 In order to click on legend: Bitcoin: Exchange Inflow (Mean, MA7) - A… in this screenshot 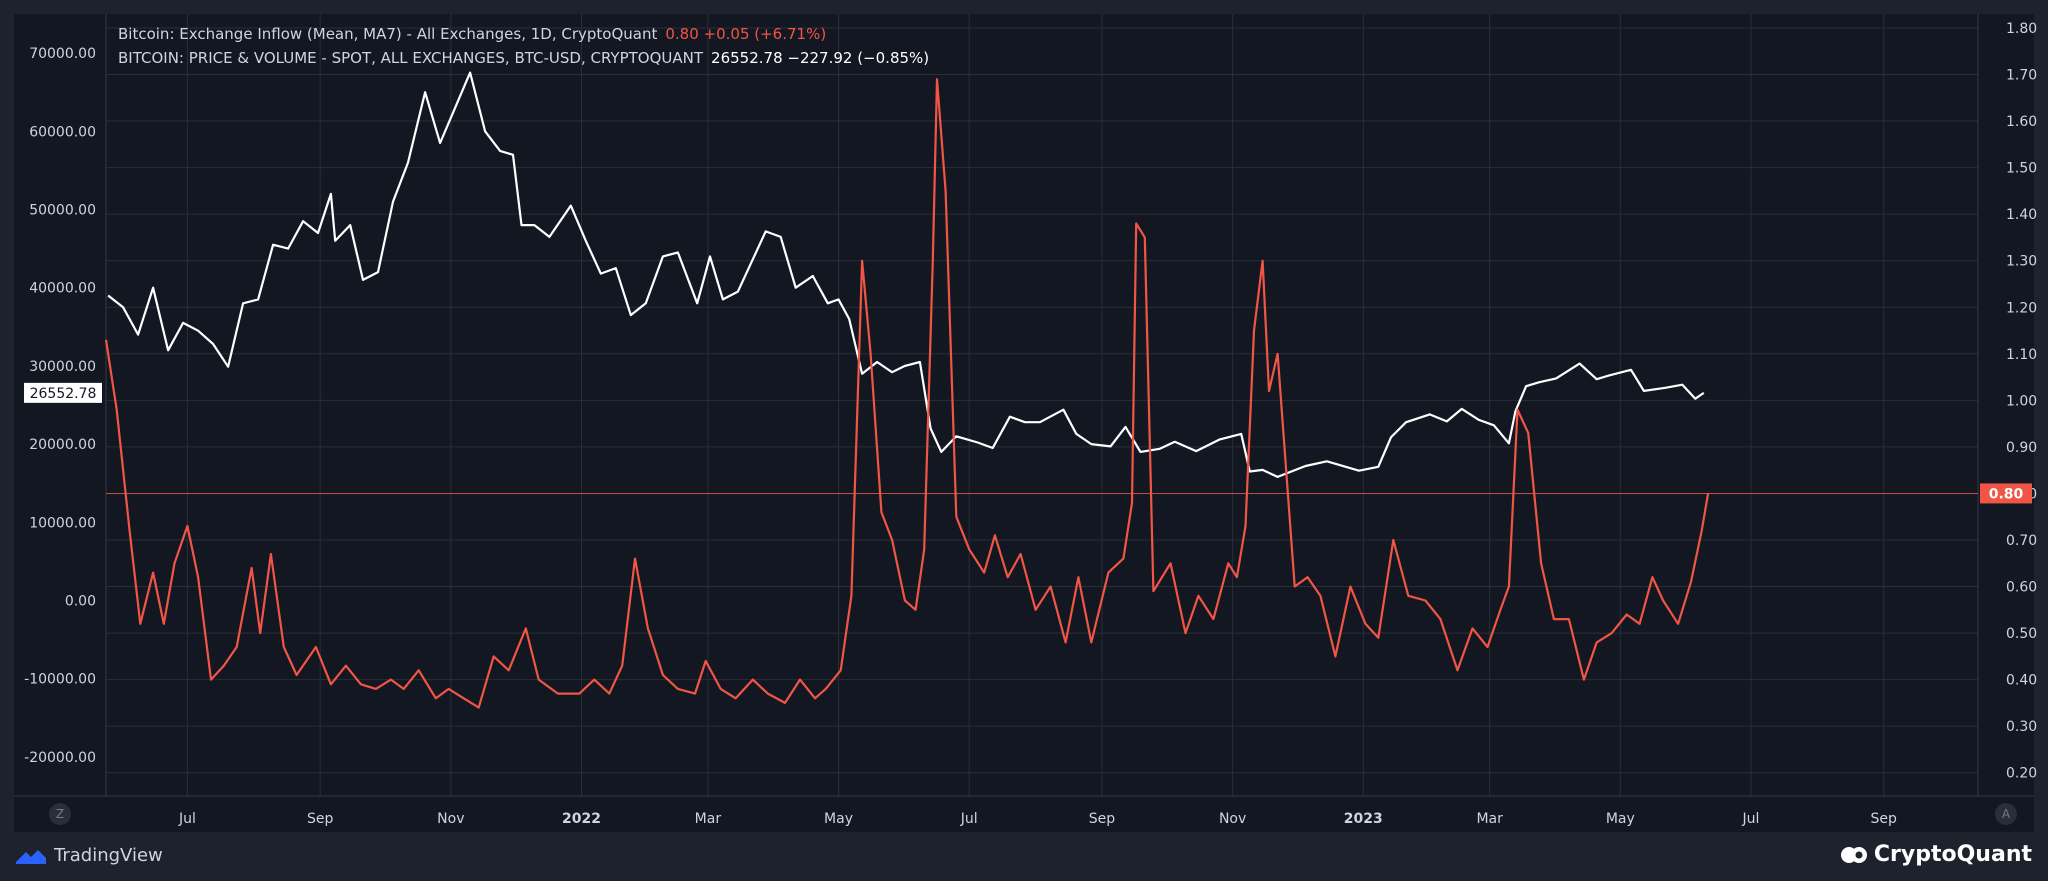, I will do `click(523, 46)`.